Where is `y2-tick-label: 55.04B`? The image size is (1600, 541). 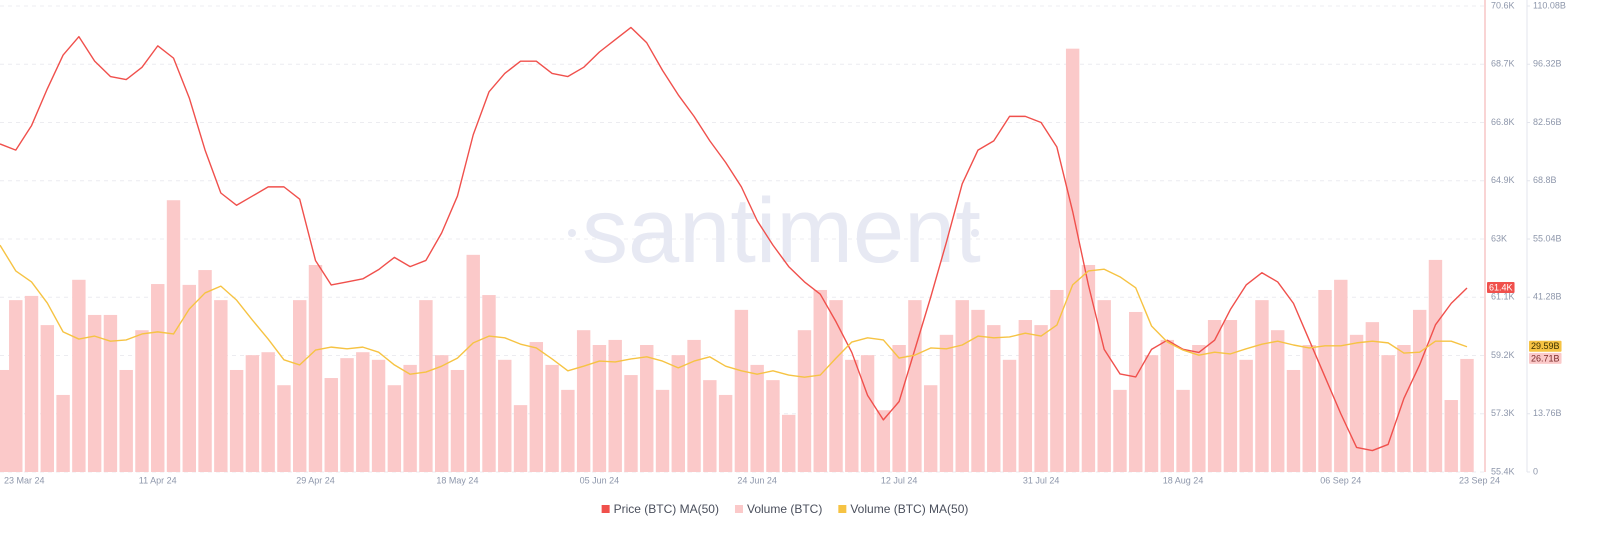
y2-tick-label: 55.04B is located at coordinates (1547, 238).